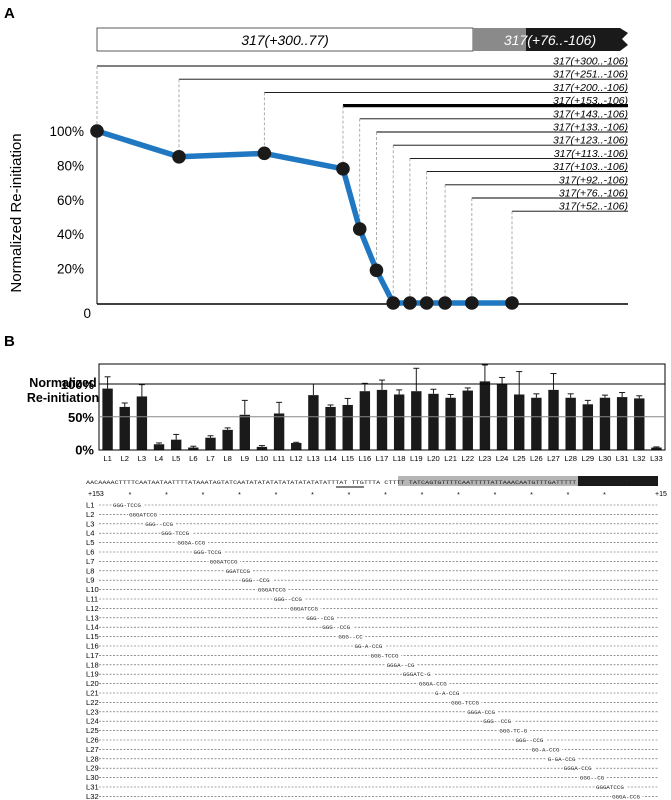 The width and height of the screenshot is (671, 800). What do you see at coordinates (90, 561) in the screenshot?
I see `row-label: L7` at bounding box center [90, 561].